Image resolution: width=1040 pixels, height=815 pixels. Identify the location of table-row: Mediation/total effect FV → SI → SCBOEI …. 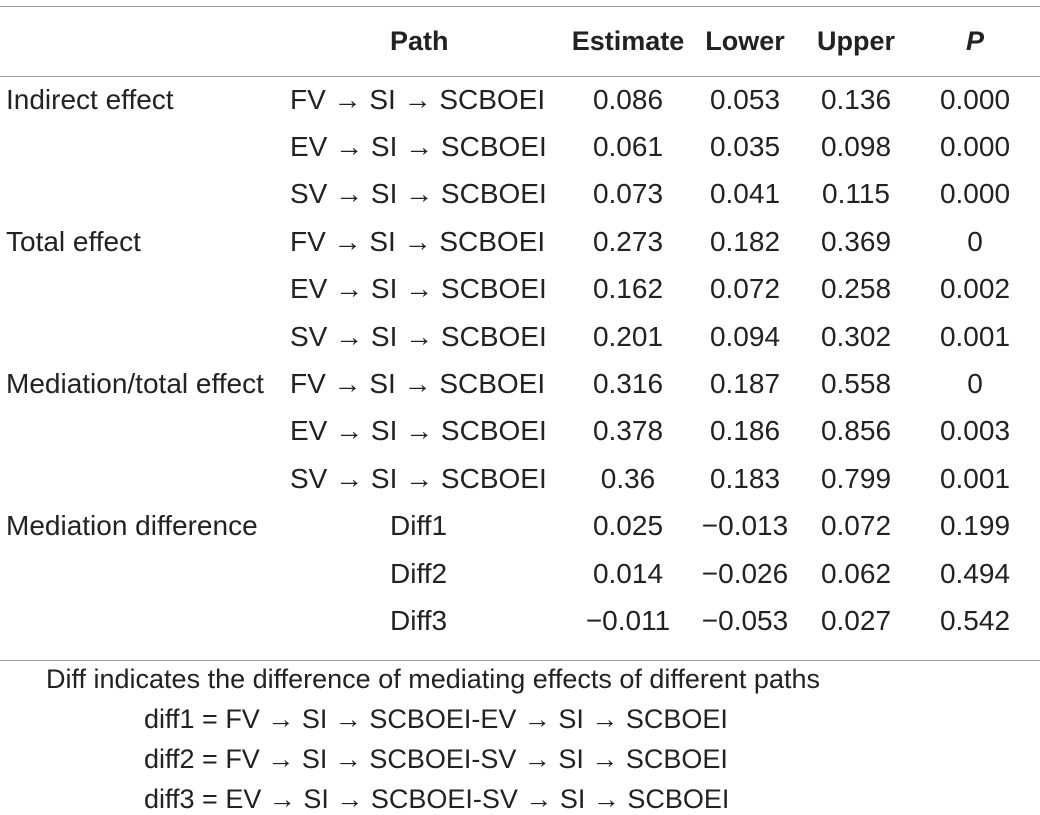
(520, 383).